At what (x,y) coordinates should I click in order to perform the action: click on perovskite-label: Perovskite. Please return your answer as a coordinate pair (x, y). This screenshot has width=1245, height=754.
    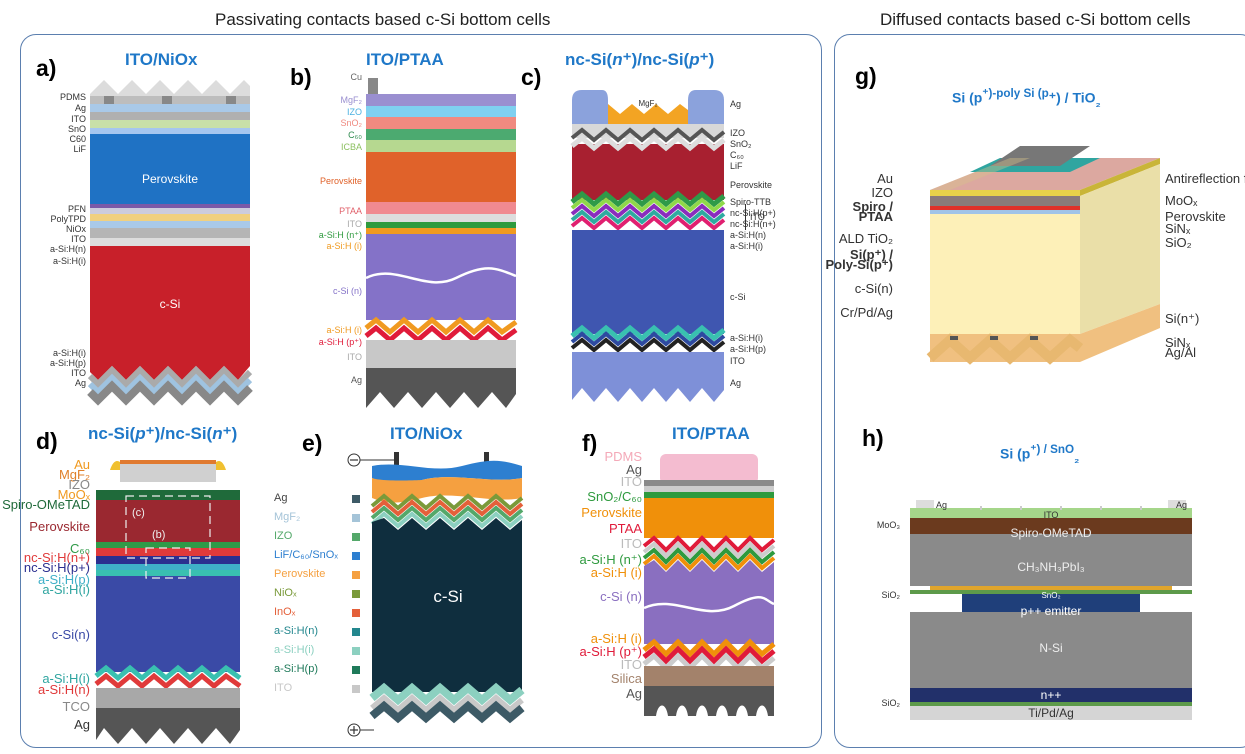
    Looking at the image, I should click on (170, 179).